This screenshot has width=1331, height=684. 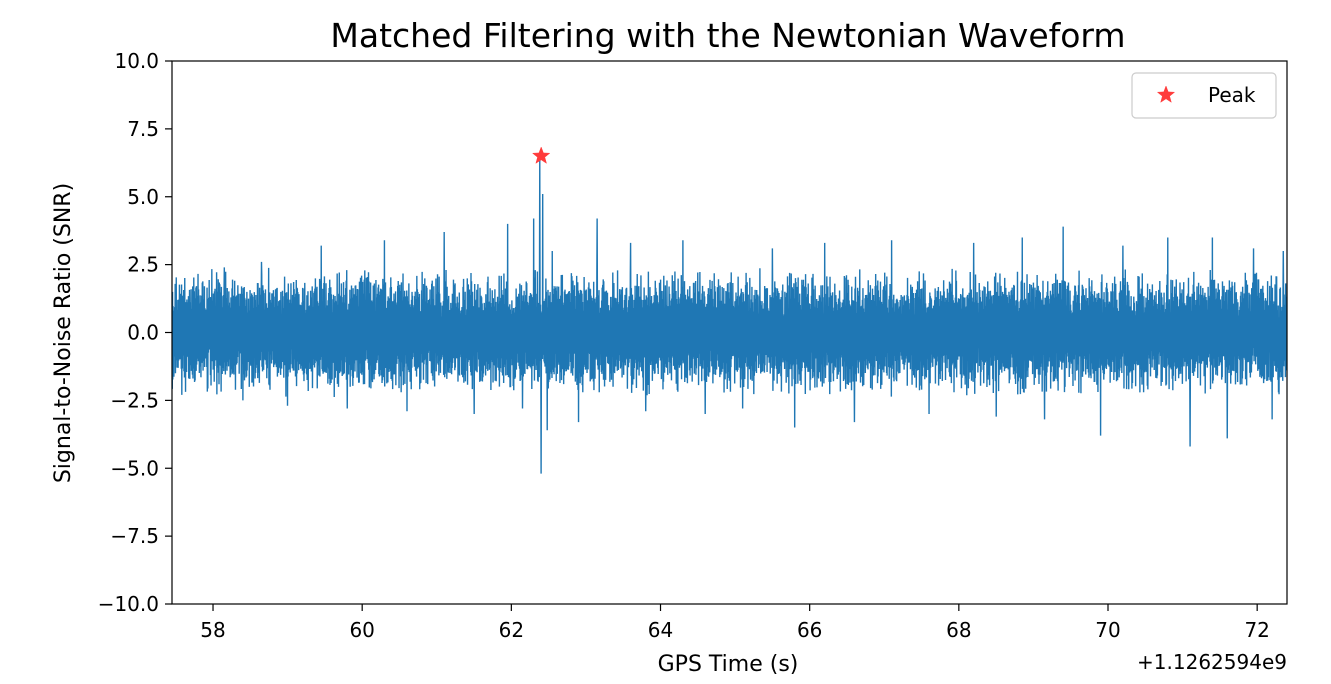 I want to click on x-tick-label: 58, so click(x=212, y=630).